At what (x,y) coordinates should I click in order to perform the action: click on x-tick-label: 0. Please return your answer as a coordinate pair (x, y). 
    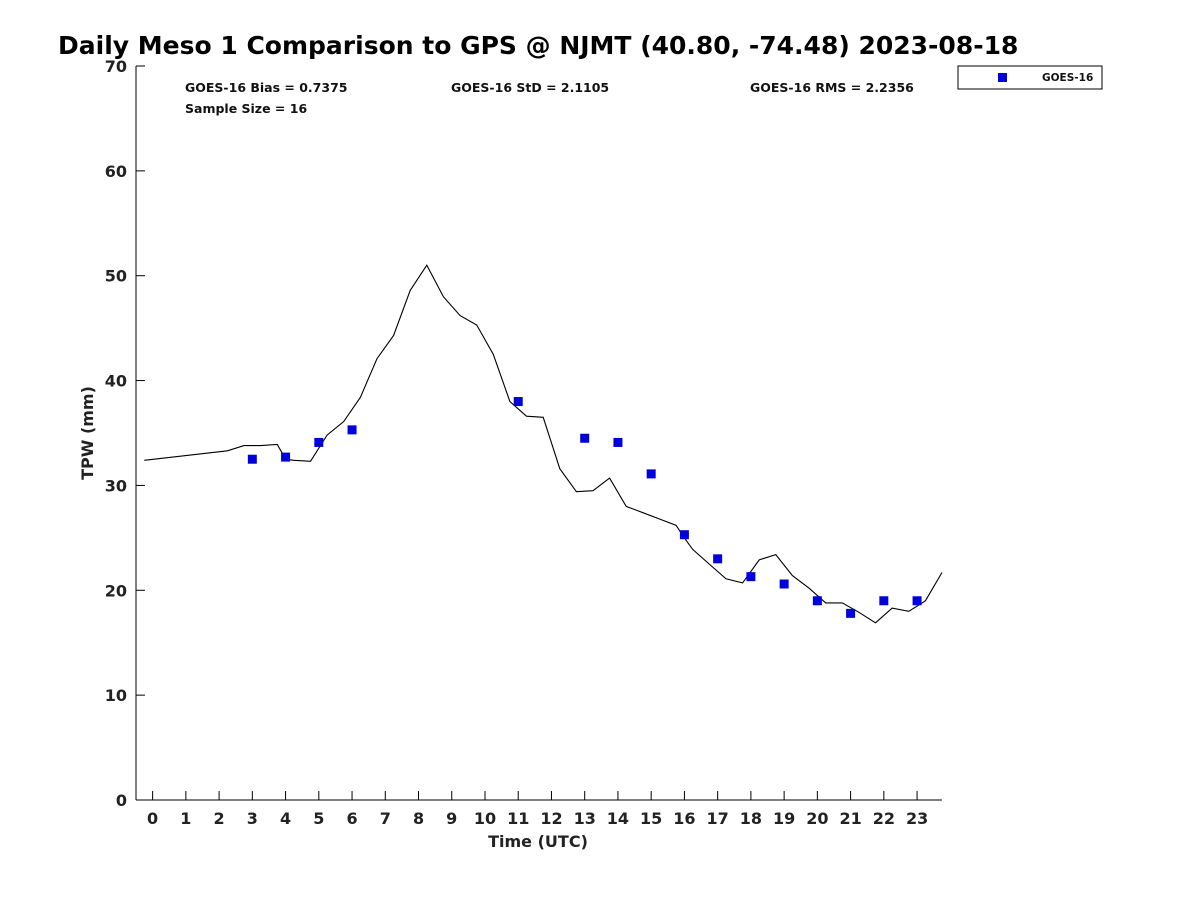
    Looking at the image, I should click on (152, 818).